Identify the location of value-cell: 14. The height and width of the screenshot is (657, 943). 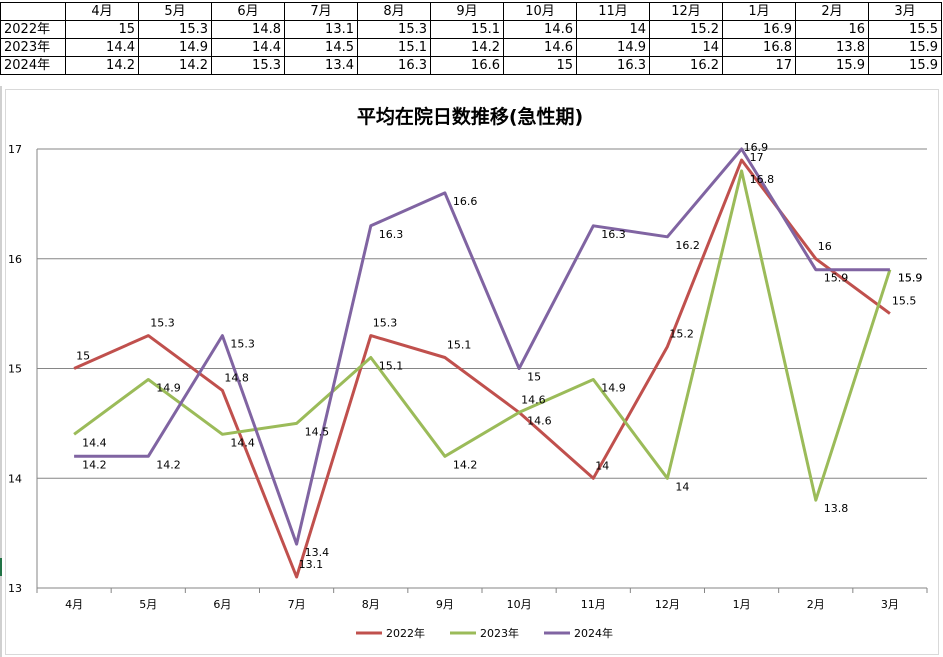
(613, 29).